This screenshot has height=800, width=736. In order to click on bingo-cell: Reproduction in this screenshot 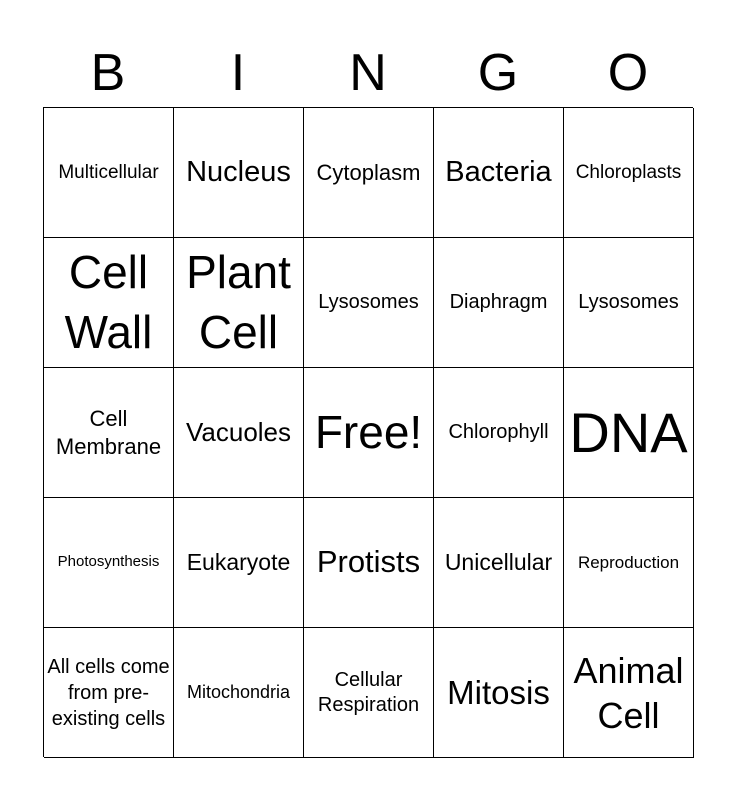, I will do `click(629, 563)`.